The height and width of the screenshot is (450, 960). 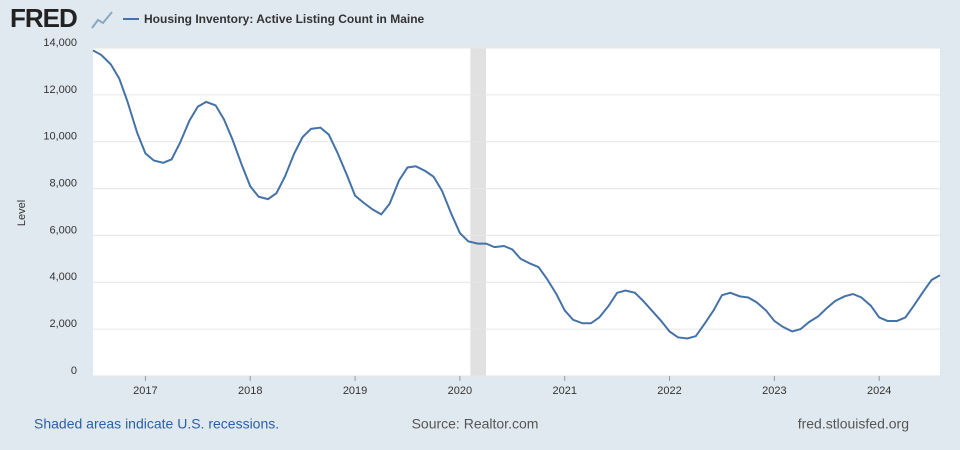 I want to click on logo: FRED, so click(x=43, y=18).